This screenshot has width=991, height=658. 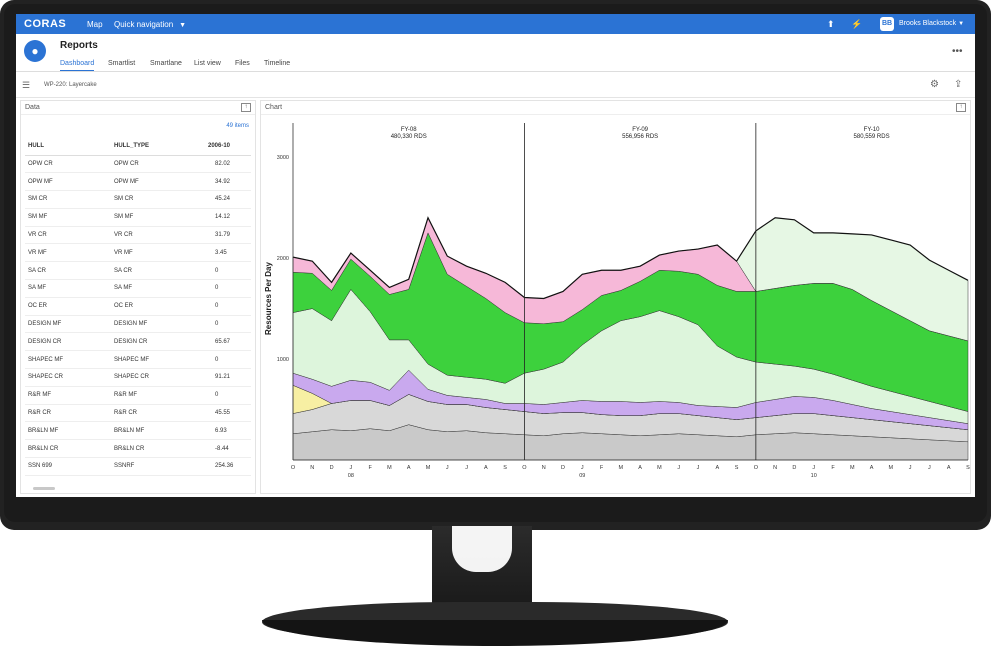 What do you see at coordinates (872, 130) in the screenshot?
I see `fiscal-year-label: FY-10` at bounding box center [872, 130].